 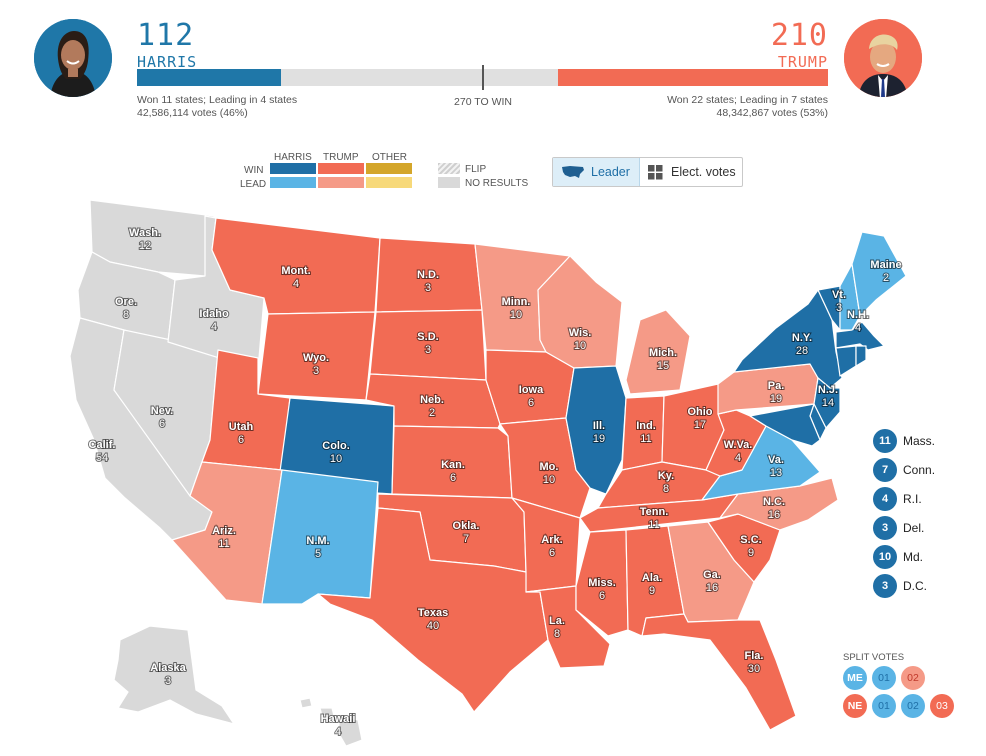 I want to click on label-ok: Okla., so click(x=466, y=526).